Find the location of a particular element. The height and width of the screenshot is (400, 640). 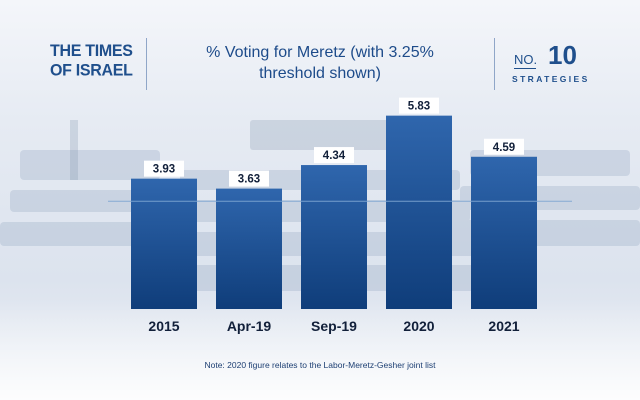

data-label: 4.59 is located at coordinates (504, 148).